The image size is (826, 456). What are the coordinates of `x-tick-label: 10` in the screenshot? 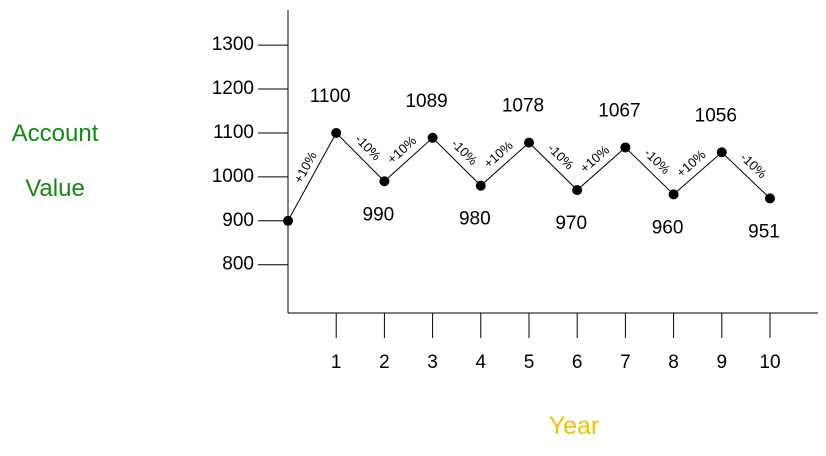 It's located at (769, 362).